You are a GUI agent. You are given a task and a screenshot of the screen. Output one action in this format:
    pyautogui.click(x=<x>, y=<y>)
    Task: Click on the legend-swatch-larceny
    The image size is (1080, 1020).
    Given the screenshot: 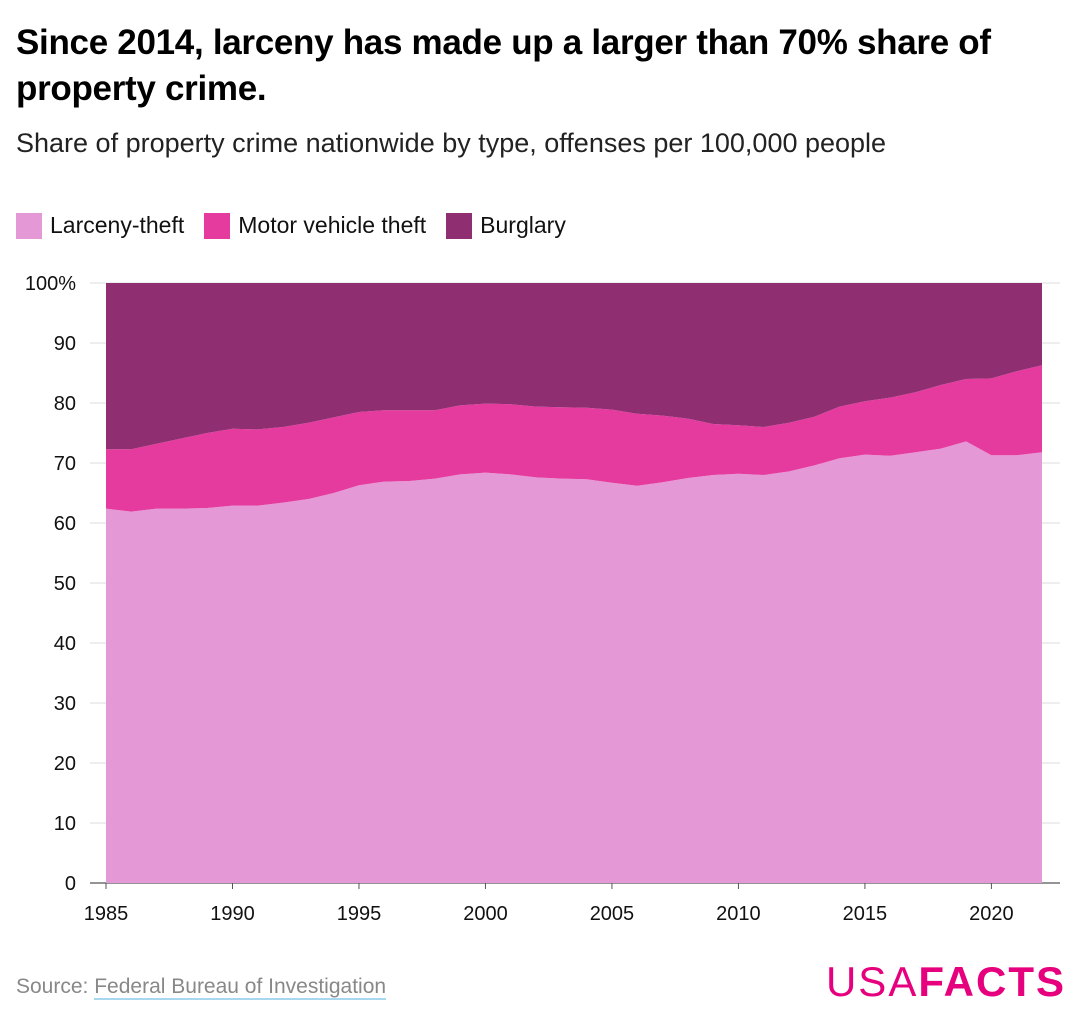 What is the action you would take?
    pyautogui.click(x=29, y=225)
    